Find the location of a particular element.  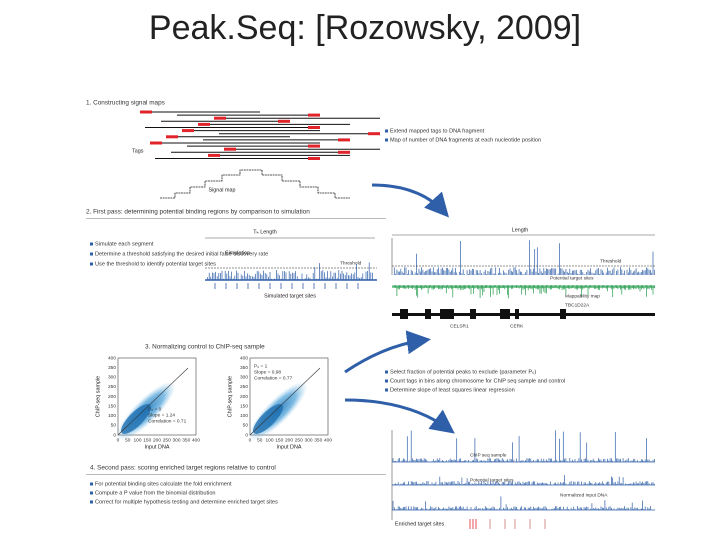

label: Tags is located at coordinates (138, 151).